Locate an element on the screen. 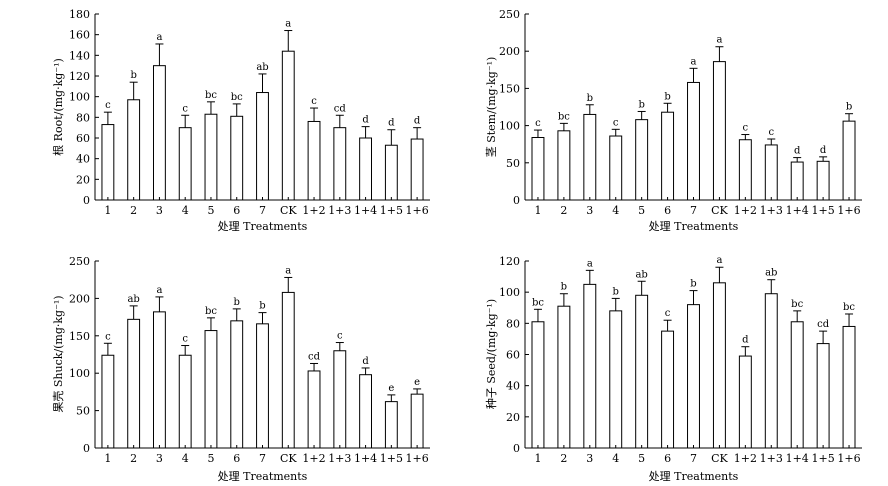 Image resolution: width=888 pixels, height=486 pixels. x-tick-label: 1+2 is located at coordinates (313, 458).